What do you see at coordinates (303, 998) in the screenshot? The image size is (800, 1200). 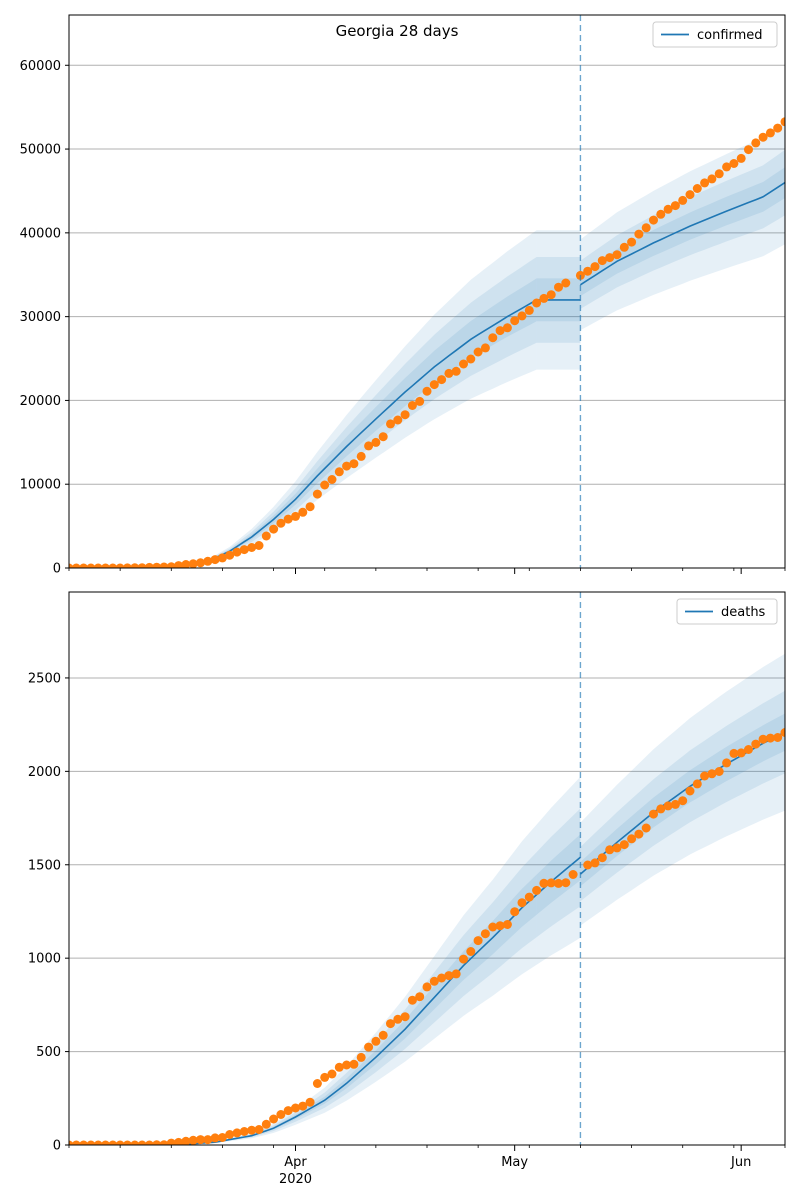 I see `fit-uncertainty-band` at bounding box center [303, 998].